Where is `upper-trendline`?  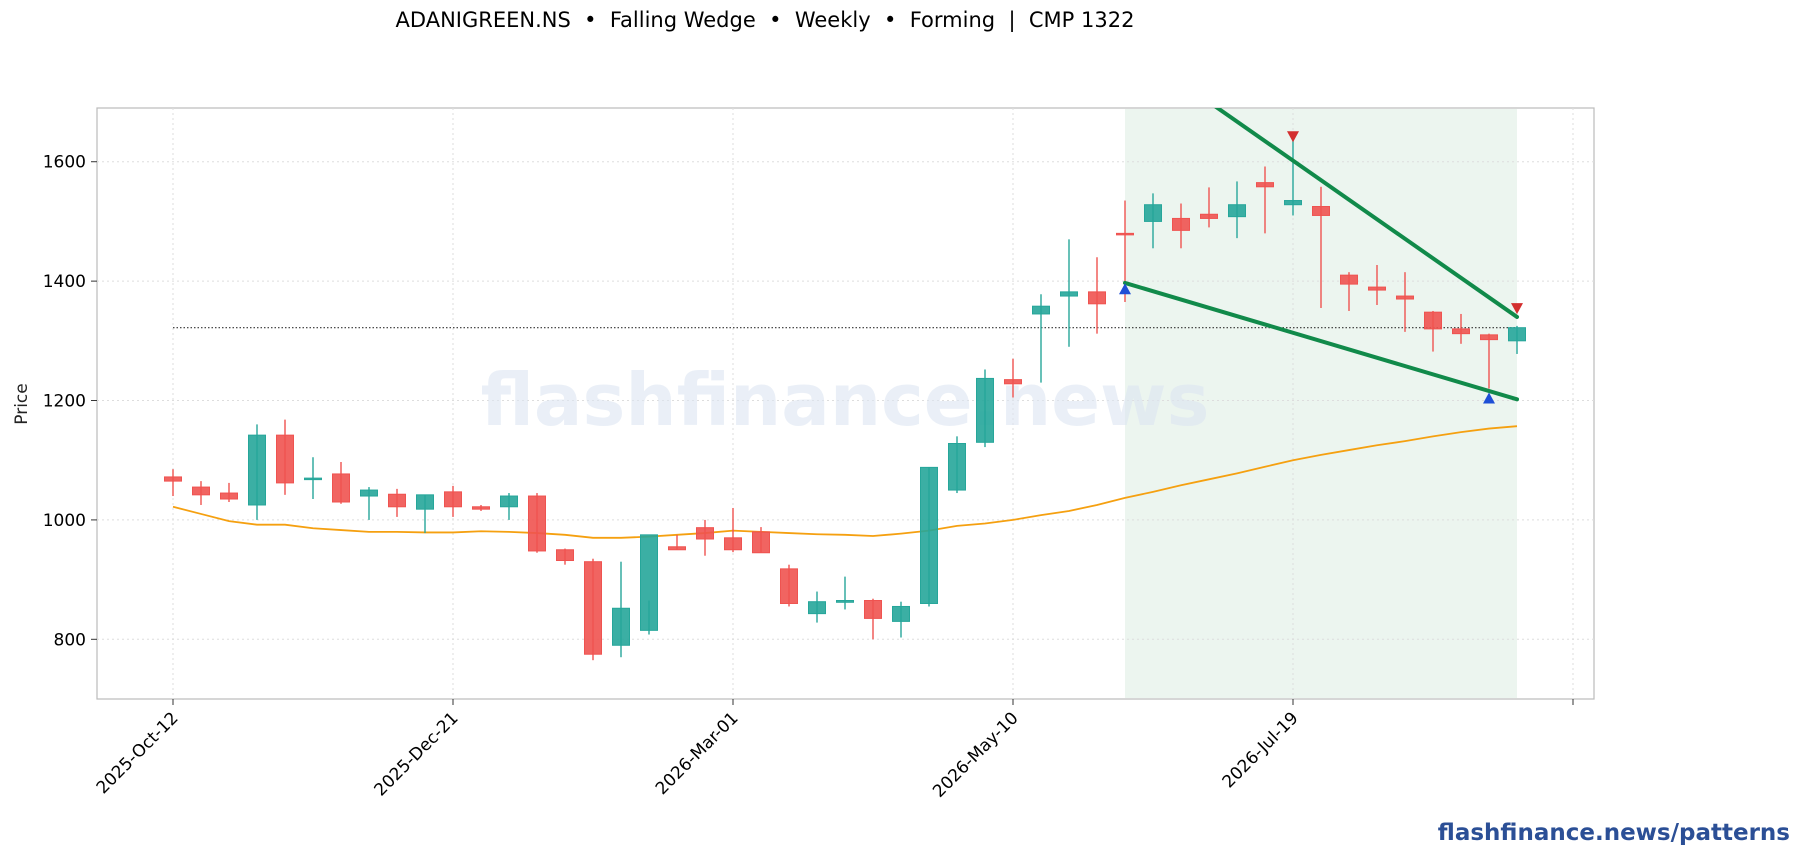 upper-trendline is located at coordinates (1366, 213).